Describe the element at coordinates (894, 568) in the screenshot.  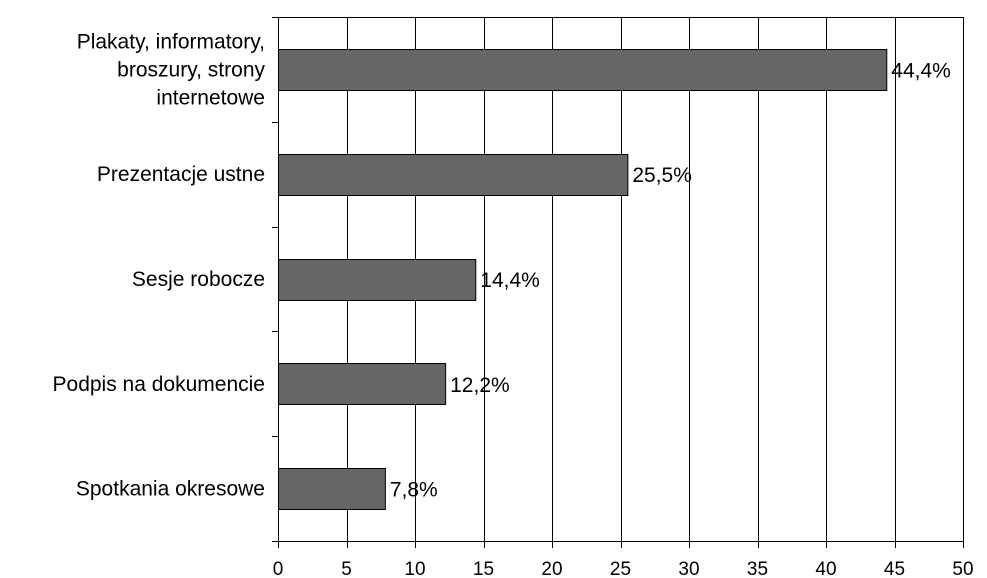
I see `x-tick-label: 45` at that location.